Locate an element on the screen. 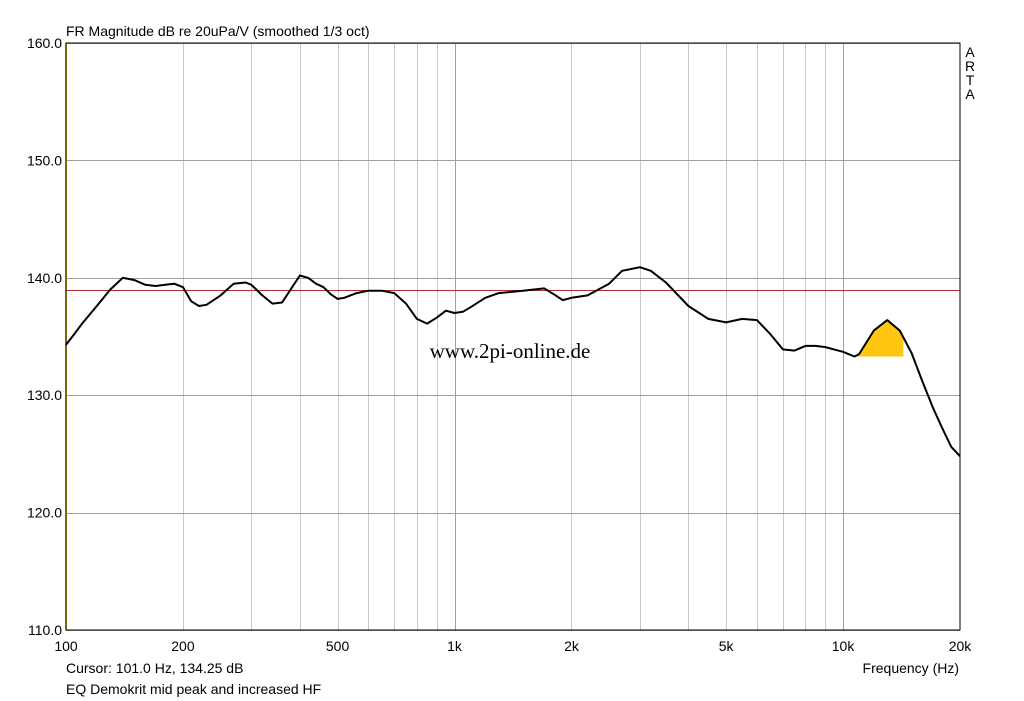 The width and height of the screenshot is (1024, 701). x-tick-label: 2k is located at coordinates (572, 646).